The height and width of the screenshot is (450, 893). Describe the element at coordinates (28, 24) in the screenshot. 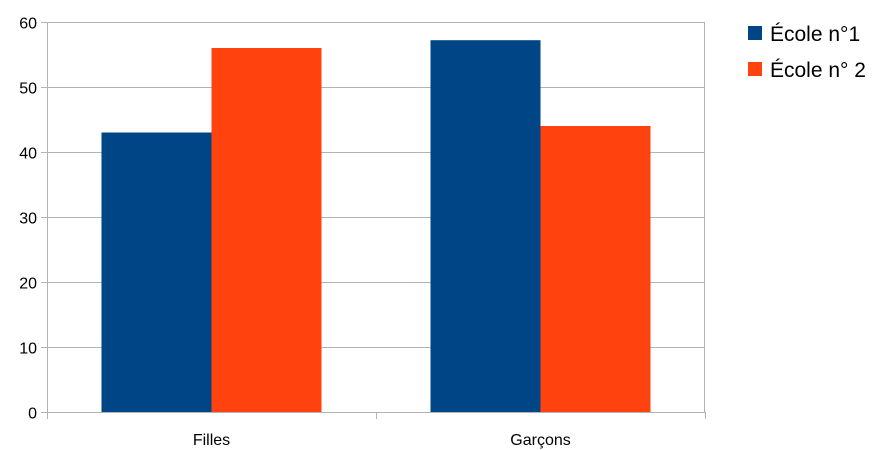

I see `y-tick-label: 60` at that location.